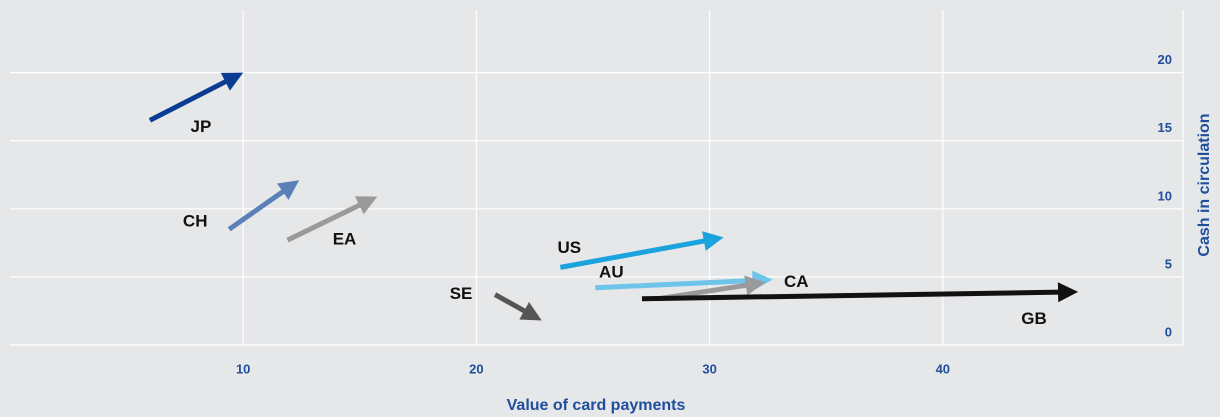 Image resolution: width=1220 pixels, height=417 pixels. Describe the element at coordinates (195, 221) in the screenshot. I see `arrow-label: CH` at that location.